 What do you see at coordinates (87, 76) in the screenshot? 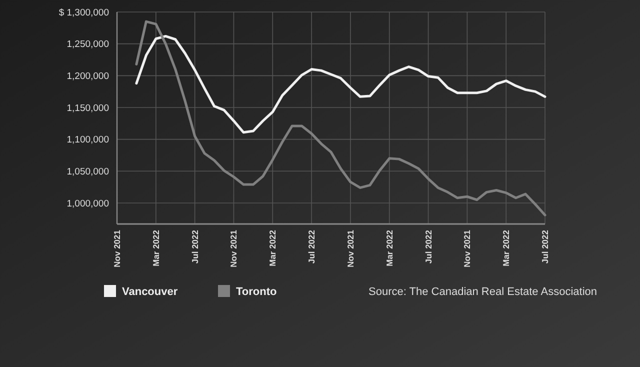
I see `y-tick-label: 1,200,000` at bounding box center [87, 76].